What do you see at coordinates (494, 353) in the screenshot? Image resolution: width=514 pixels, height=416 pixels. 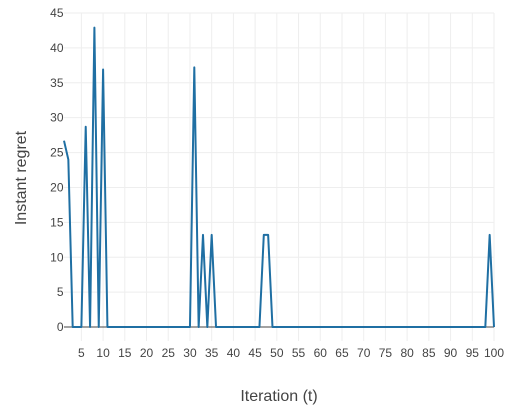 I see `x-tick-label: 100` at bounding box center [494, 353].